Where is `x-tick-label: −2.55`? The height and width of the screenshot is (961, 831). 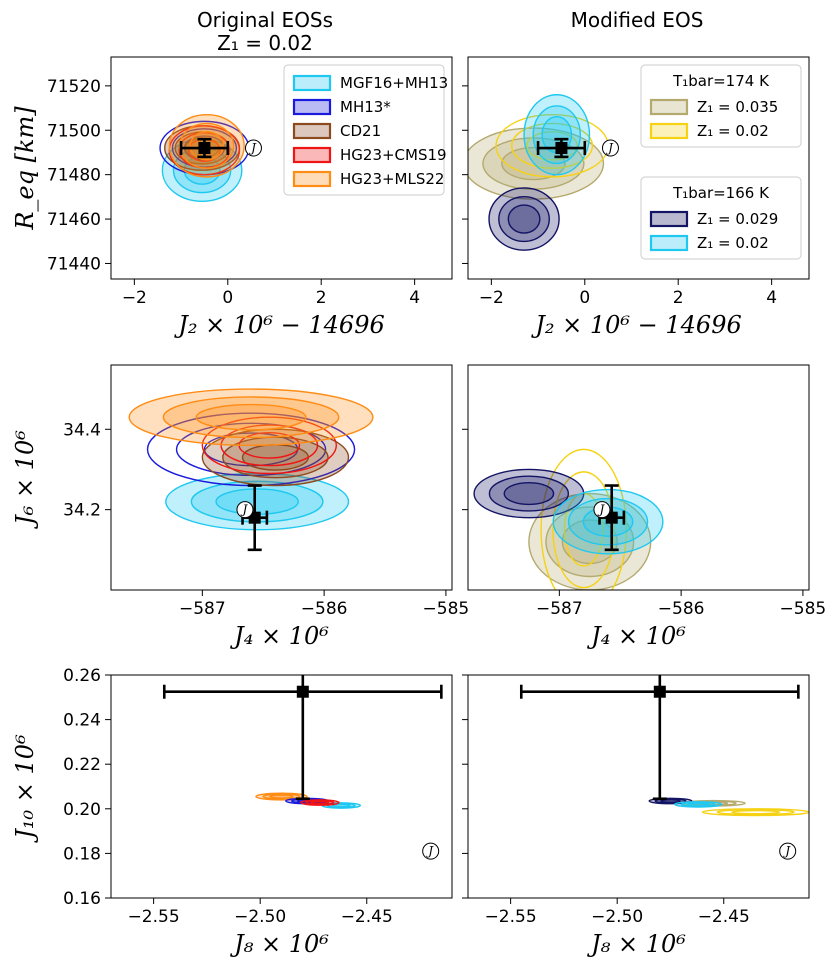 x-tick-label: −2.55 is located at coordinates (511, 917).